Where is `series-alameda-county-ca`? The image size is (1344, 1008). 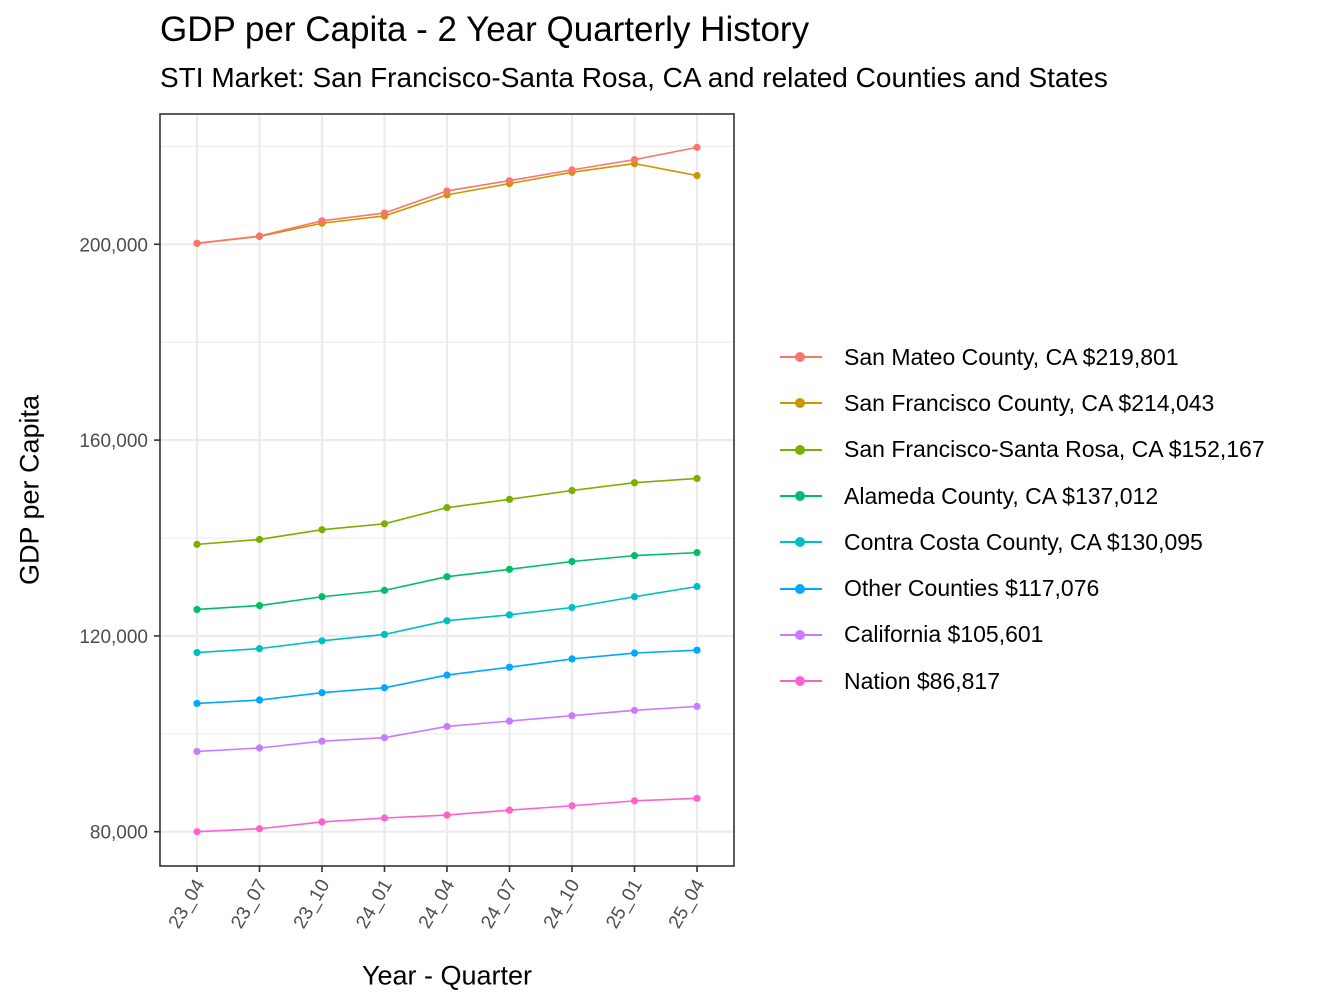 series-alameda-county-ca is located at coordinates (447, 581).